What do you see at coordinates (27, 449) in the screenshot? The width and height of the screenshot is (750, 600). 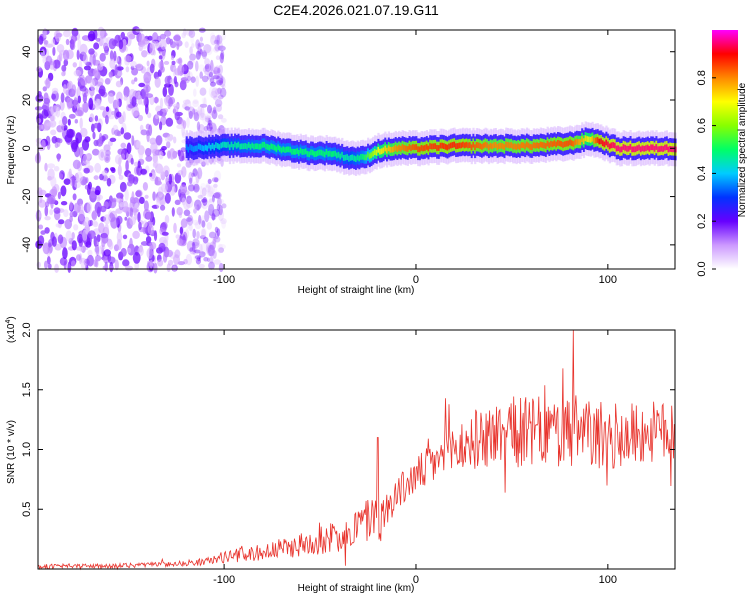 I see `snr-y-tick-label: 1.0` at bounding box center [27, 449].